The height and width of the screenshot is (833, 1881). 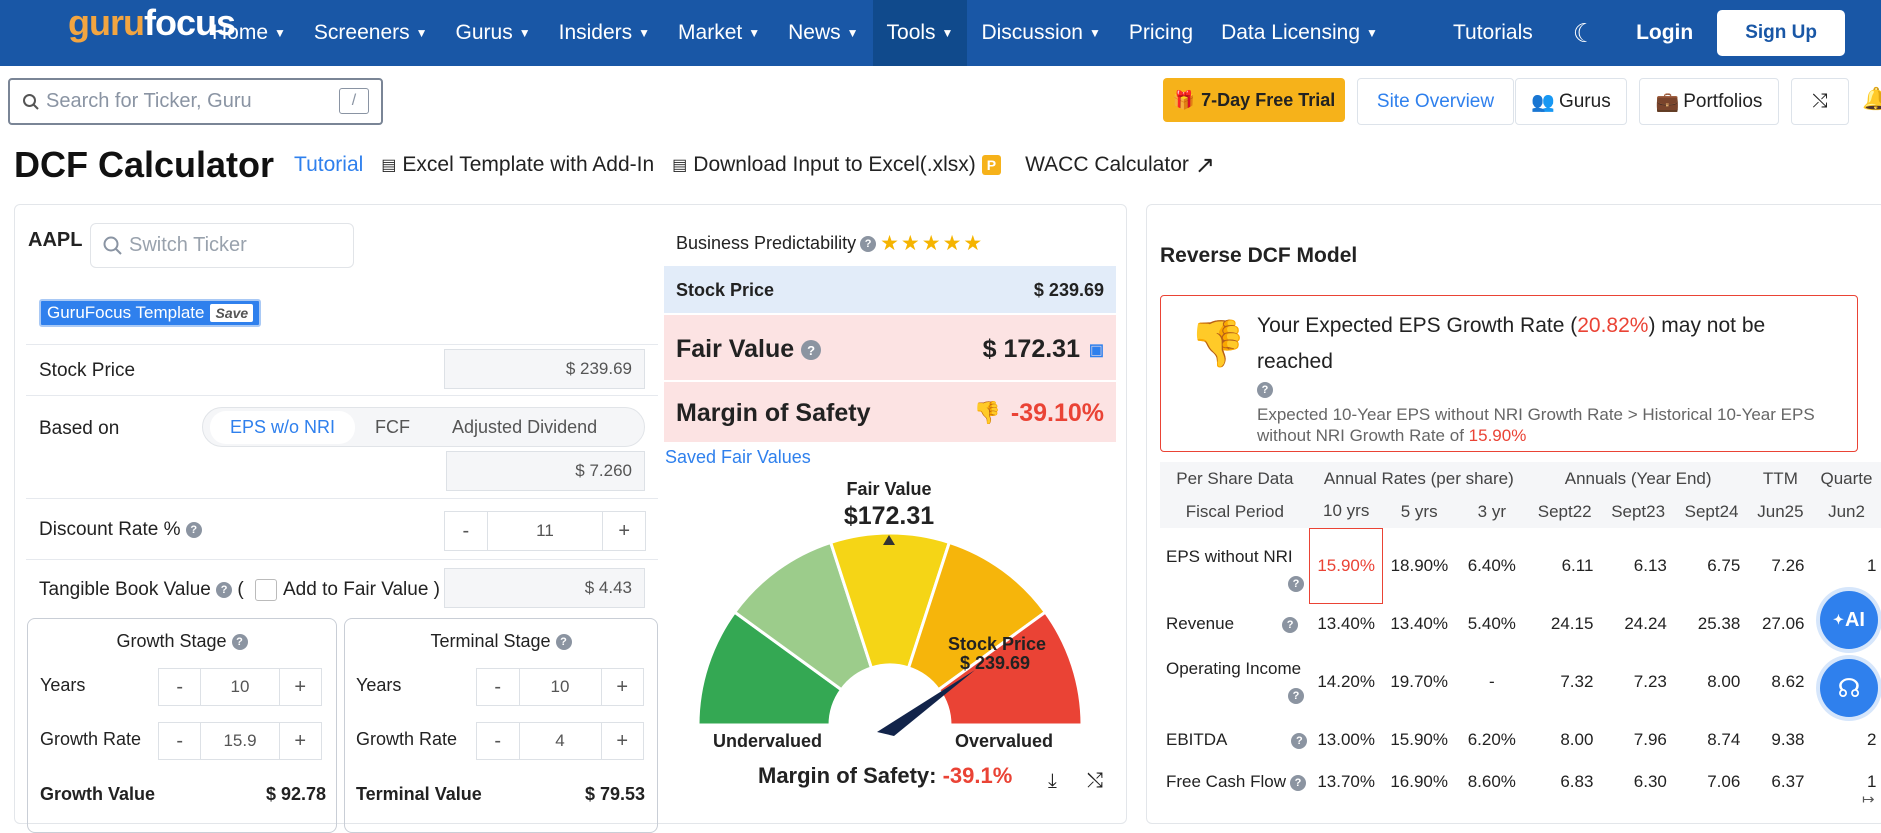 What do you see at coordinates (232, 313) in the screenshot?
I see `save-template-button: Save` at bounding box center [232, 313].